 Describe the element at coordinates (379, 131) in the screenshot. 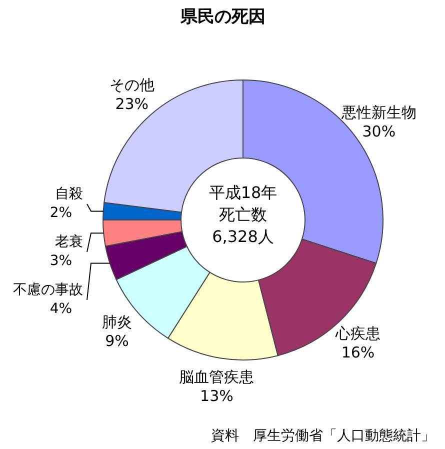

I see `data-label: 30%` at that location.